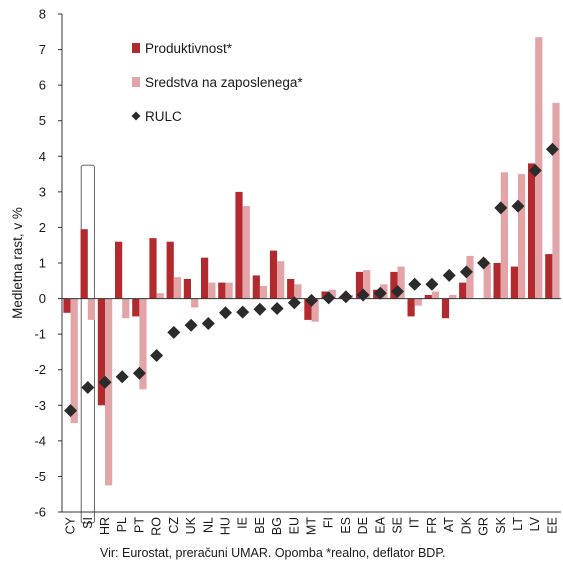 The width and height of the screenshot is (563, 563). What do you see at coordinates (435, 295) in the screenshot?
I see `bar-sredstva-fr` at bounding box center [435, 295].